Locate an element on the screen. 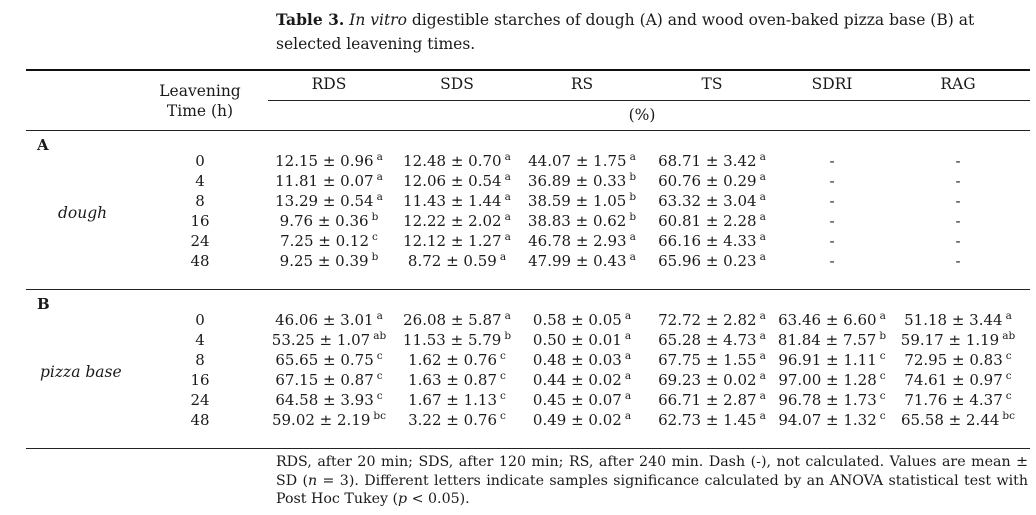  cell-value: 53.25 ± 1.07 is located at coordinates (321, 340).